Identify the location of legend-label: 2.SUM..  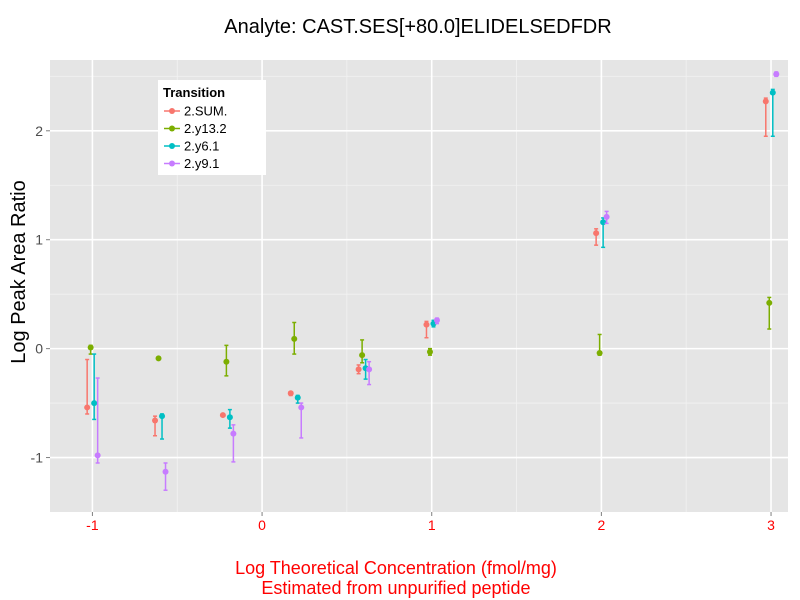
(205, 111).